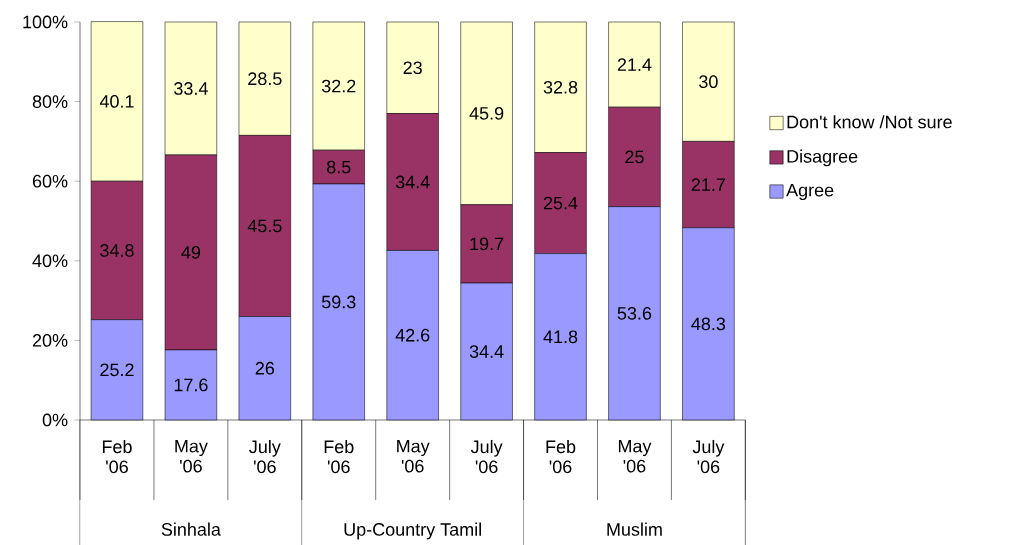 This screenshot has height=545, width=1016. I want to click on data-label: 33.4, so click(191, 88).